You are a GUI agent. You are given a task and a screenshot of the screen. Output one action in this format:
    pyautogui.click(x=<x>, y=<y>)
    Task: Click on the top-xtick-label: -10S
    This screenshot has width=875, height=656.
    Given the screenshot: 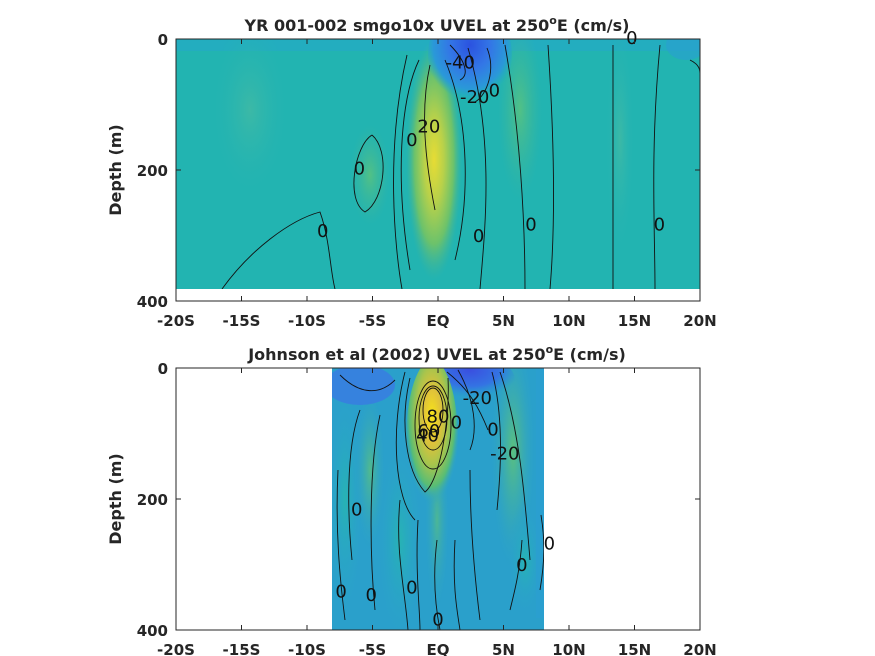 What is the action you would take?
    pyautogui.click(x=307, y=321)
    